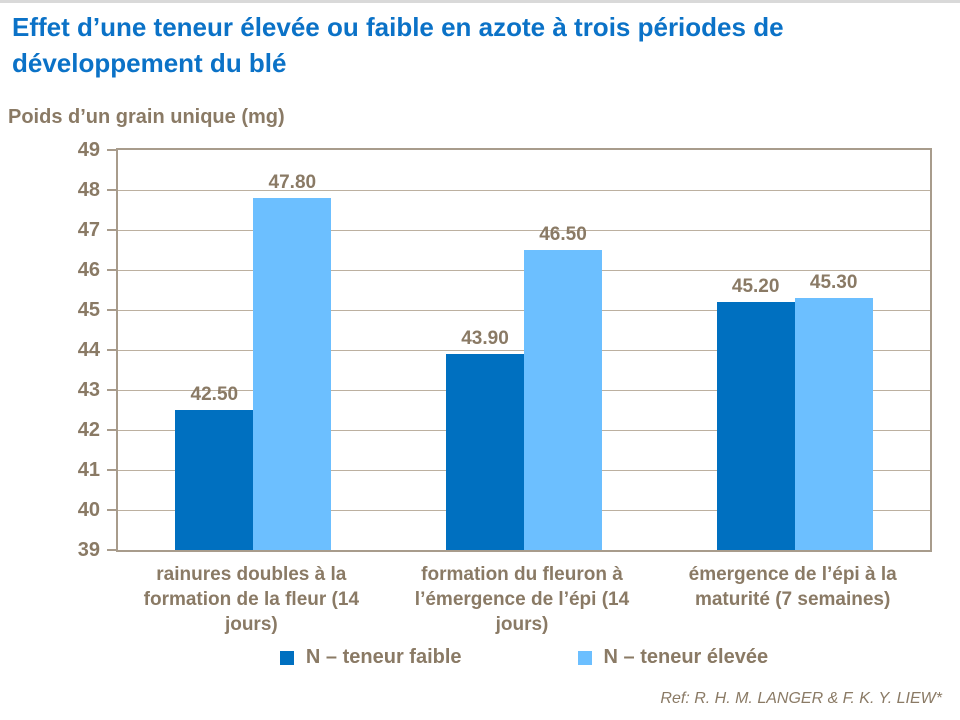  I want to click on legend-item: N – teneur élevée, so click(673, 657).